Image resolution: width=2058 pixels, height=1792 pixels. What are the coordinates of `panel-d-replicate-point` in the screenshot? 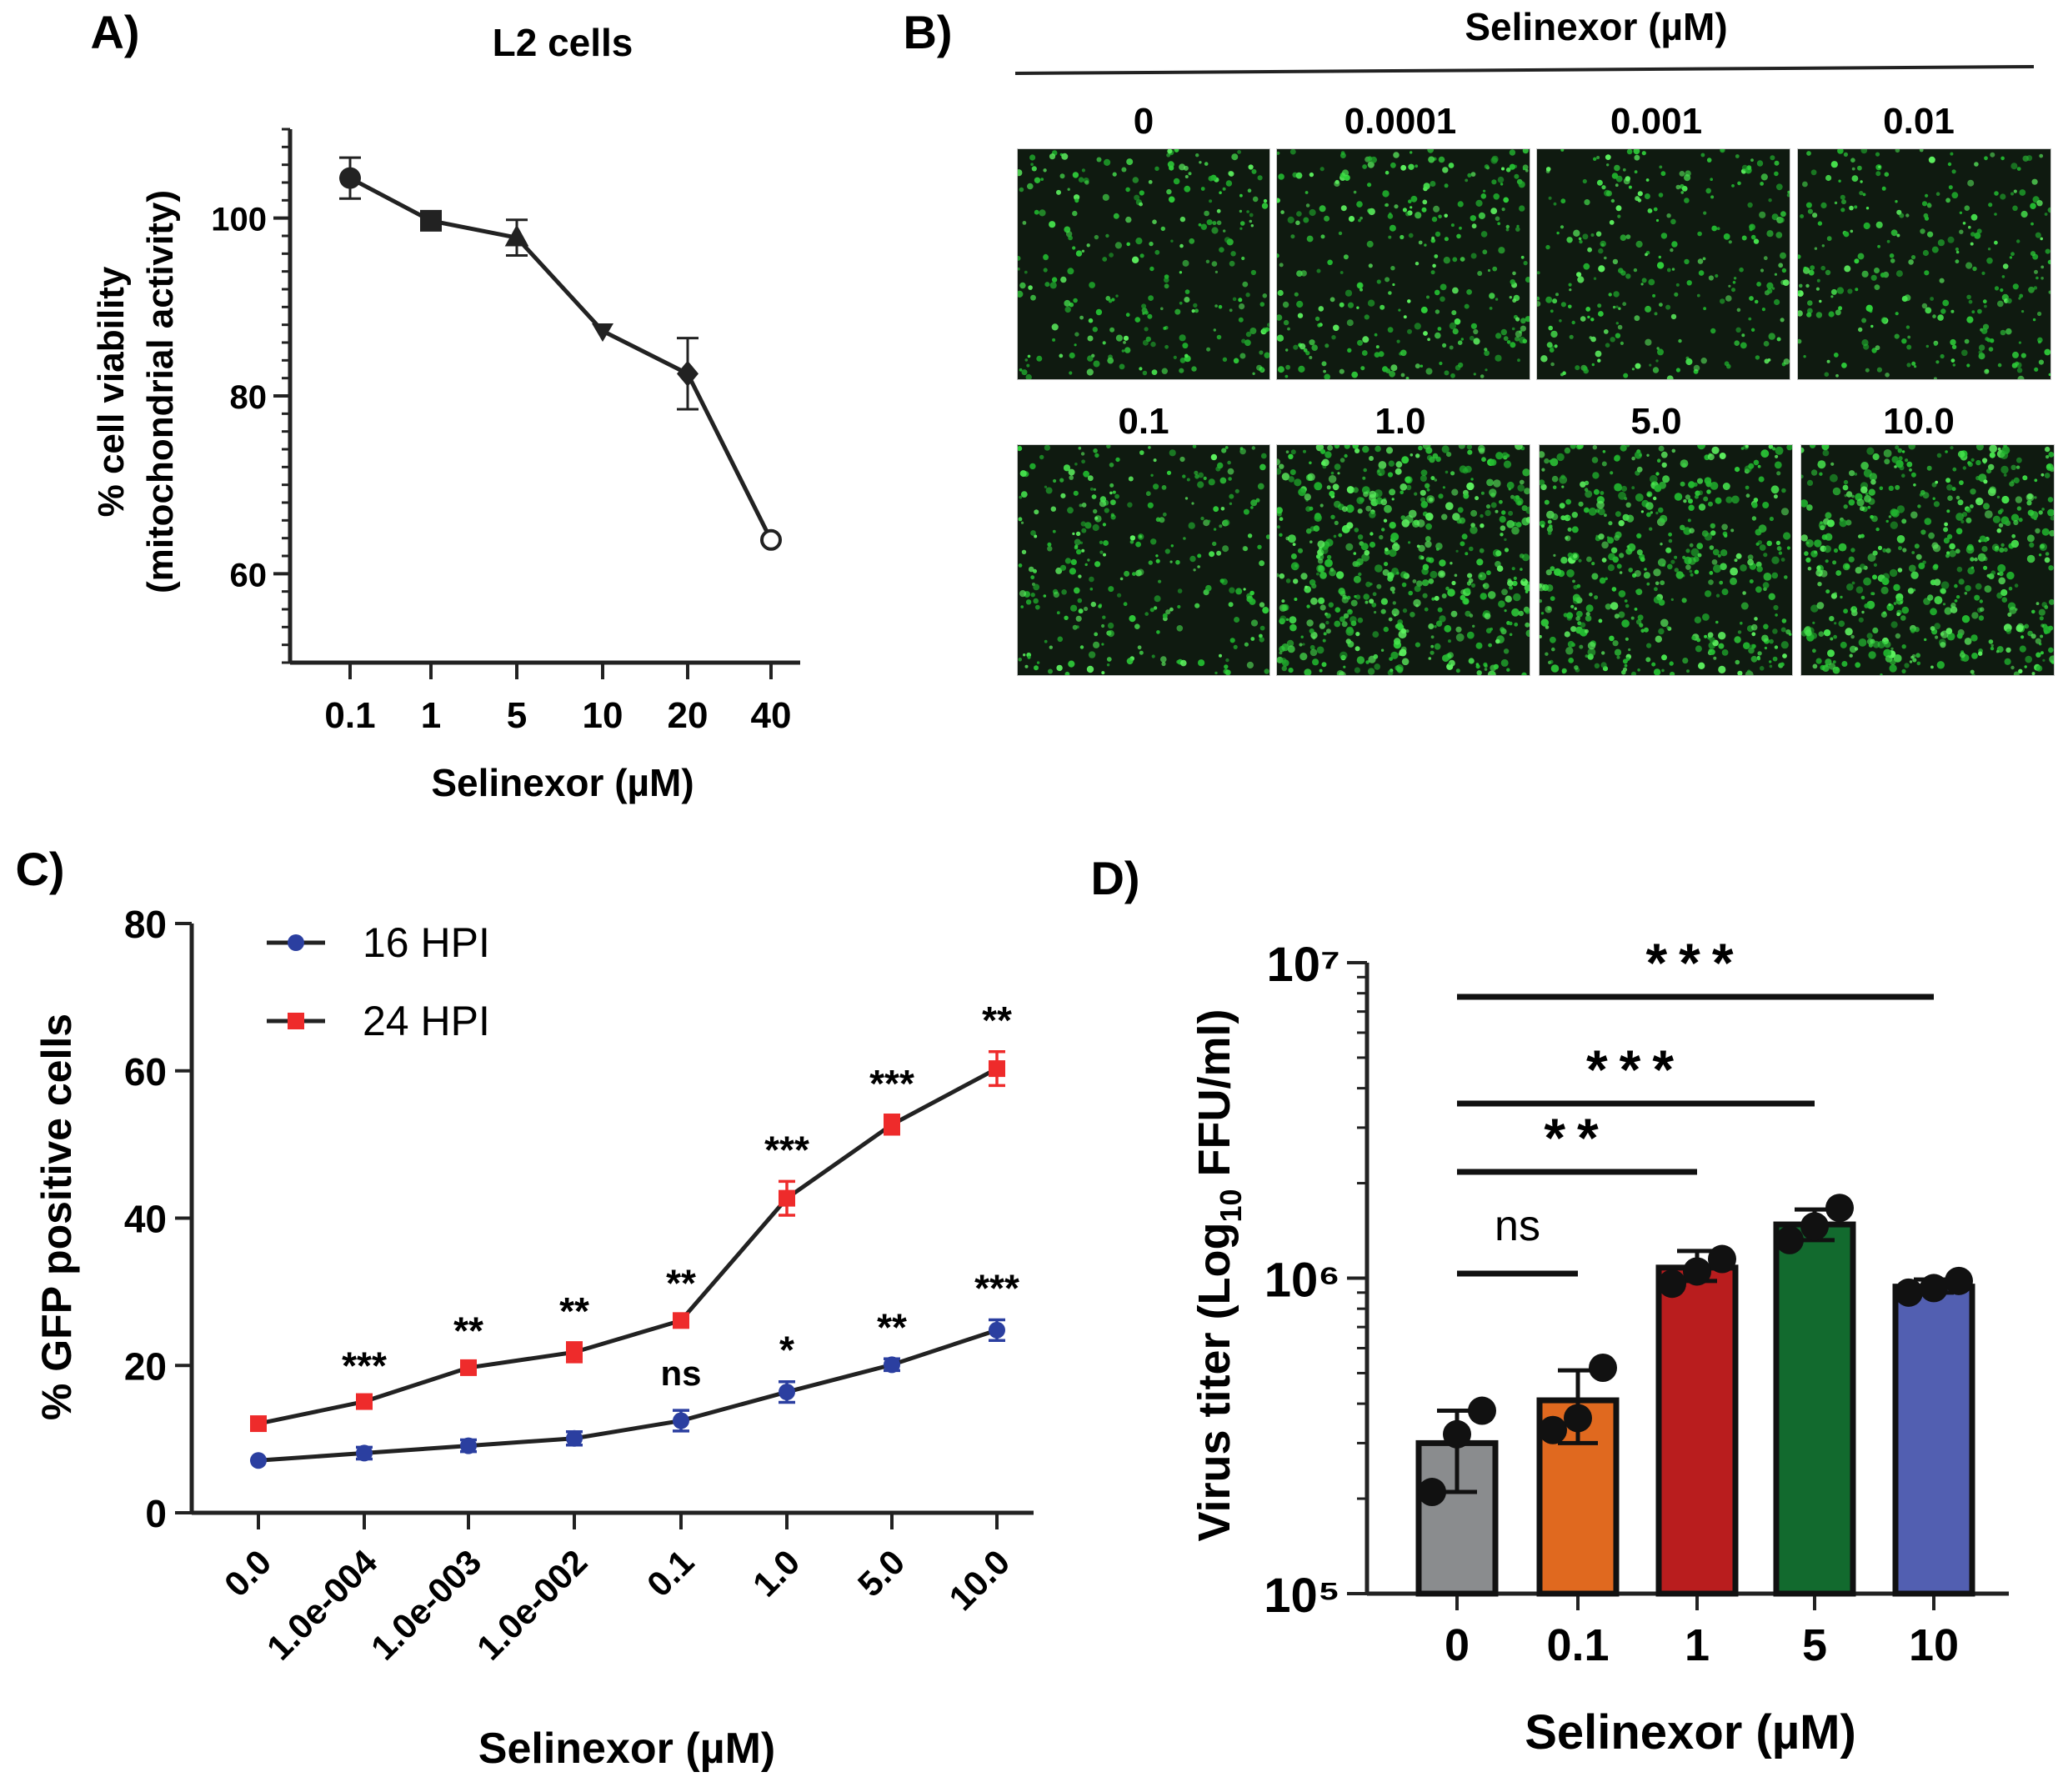 It's located at (1815, 1227).